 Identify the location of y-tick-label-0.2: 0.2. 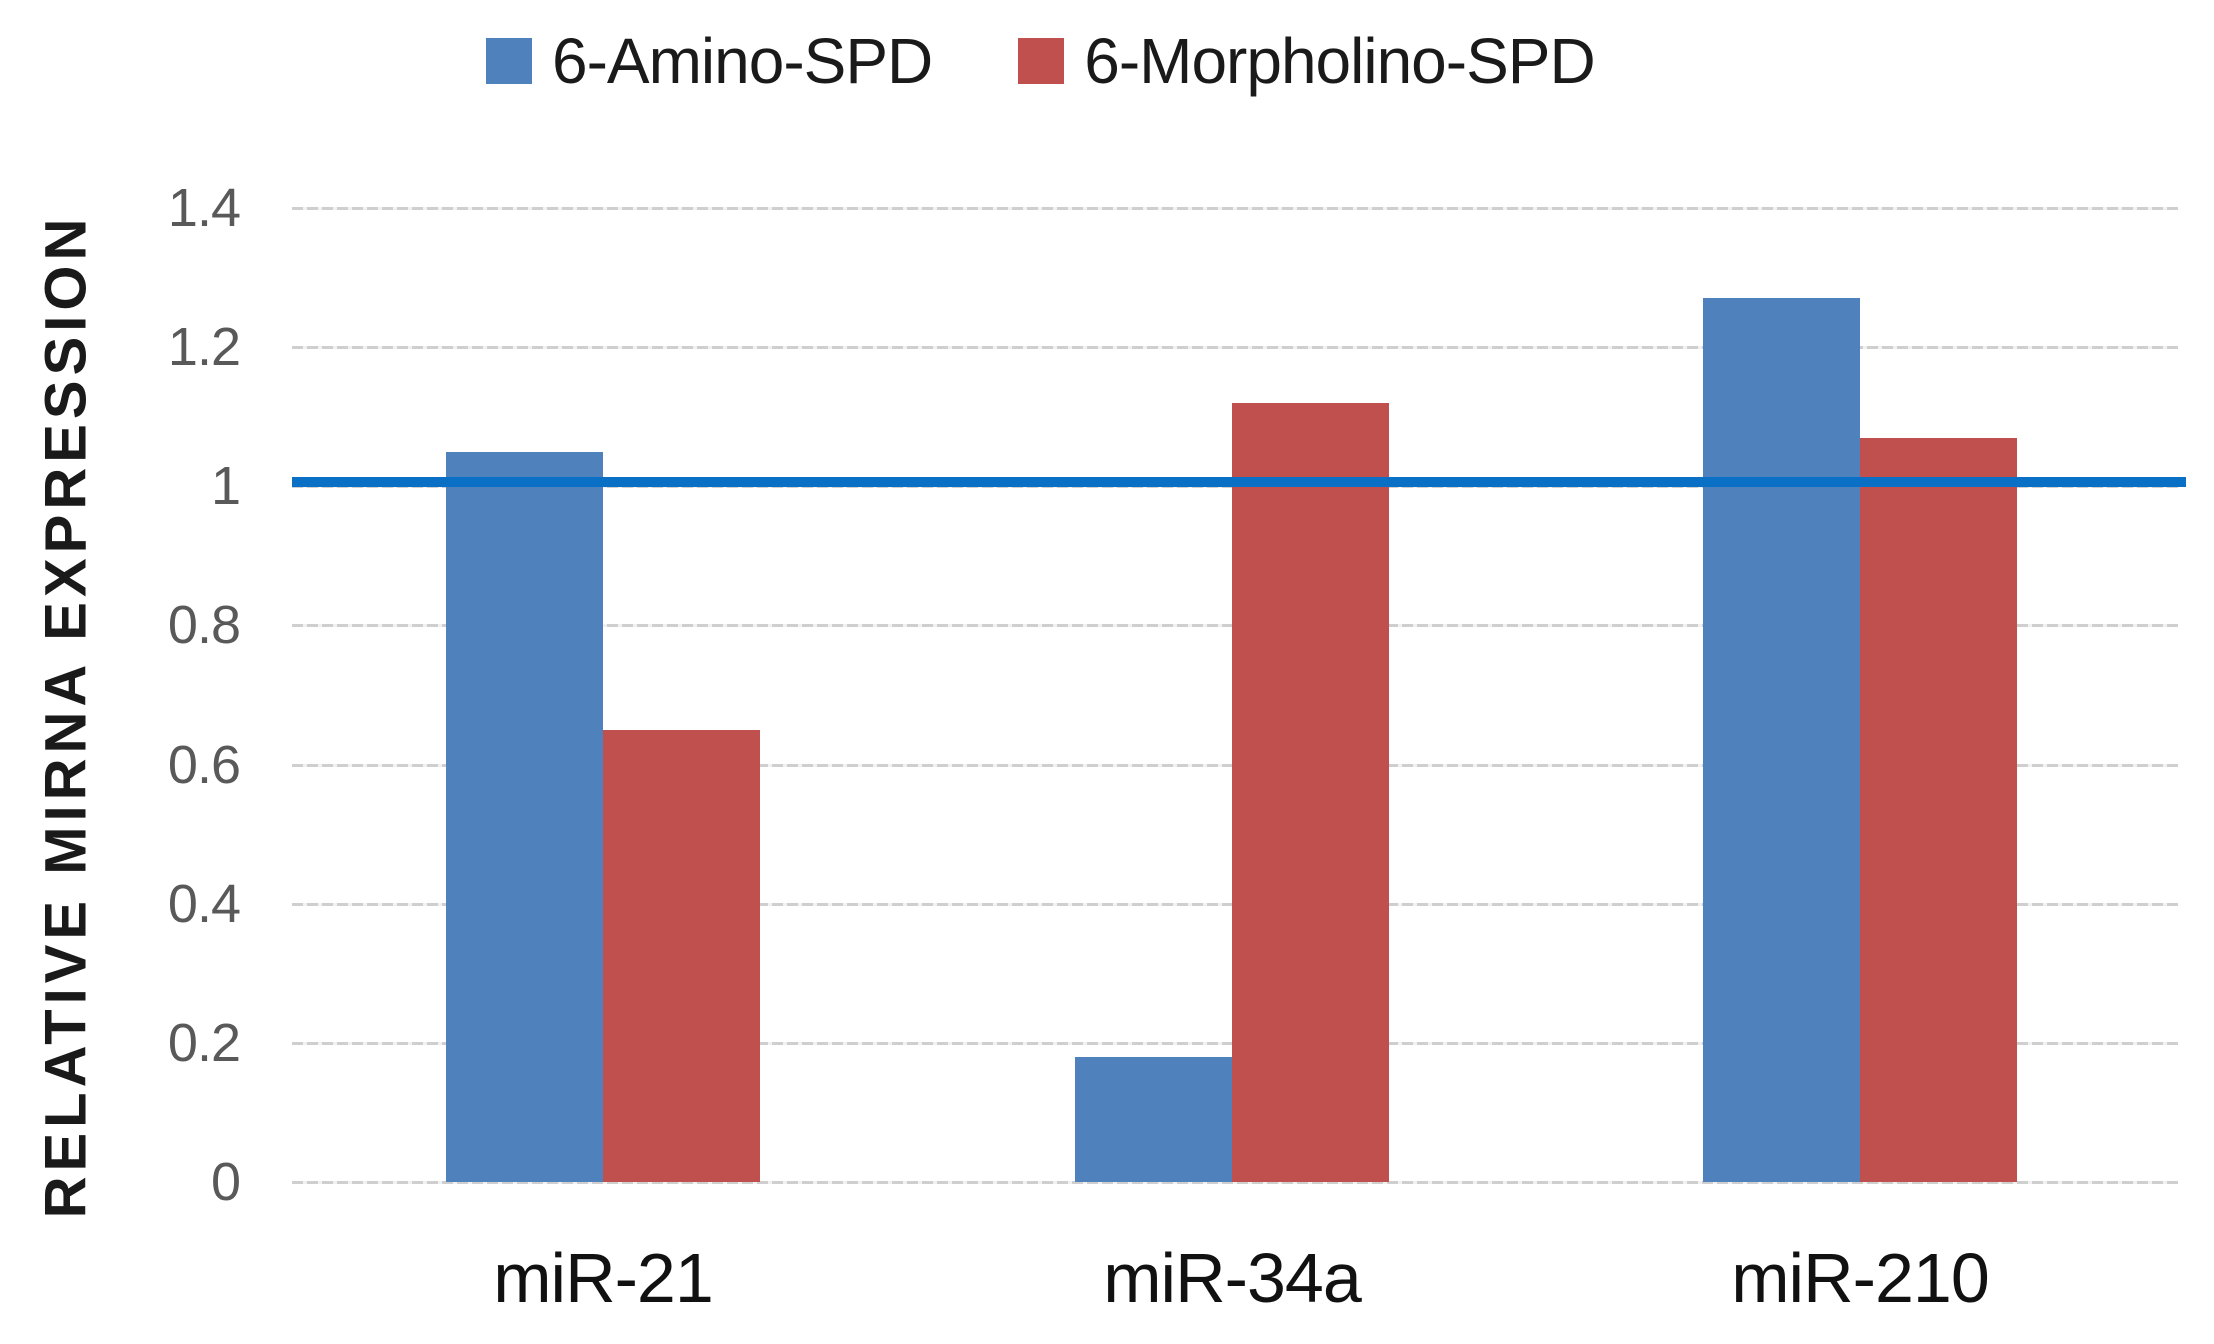
(204, 1042).